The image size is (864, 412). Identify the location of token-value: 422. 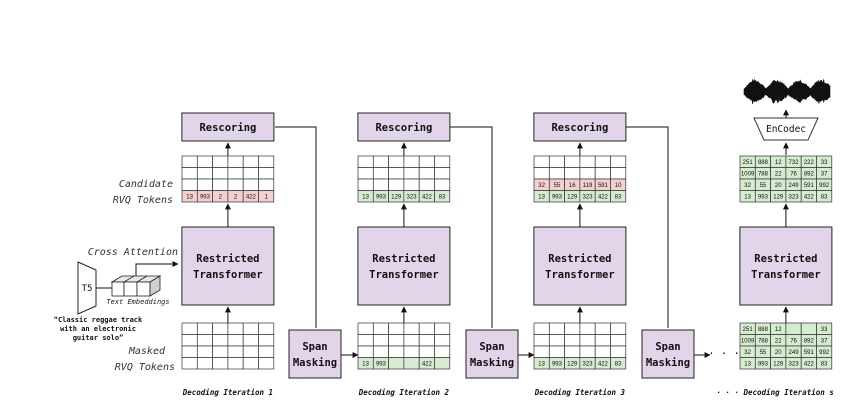
(809, 197).